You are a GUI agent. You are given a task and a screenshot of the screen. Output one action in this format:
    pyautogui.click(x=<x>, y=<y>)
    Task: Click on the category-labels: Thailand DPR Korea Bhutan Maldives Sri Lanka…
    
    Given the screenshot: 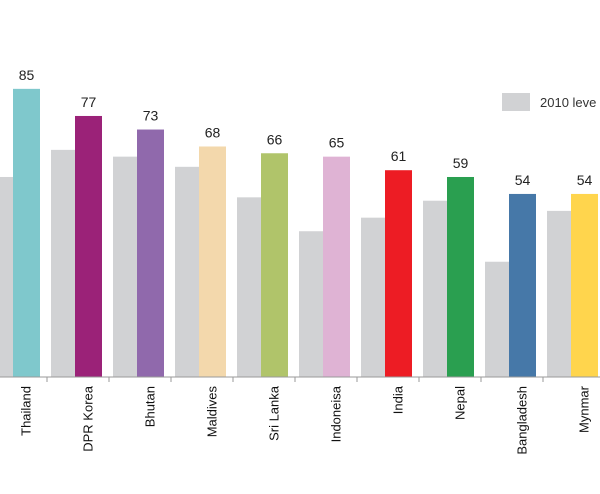 What is the action you would take?
    pyautogui.click(x=305, y=419)
    